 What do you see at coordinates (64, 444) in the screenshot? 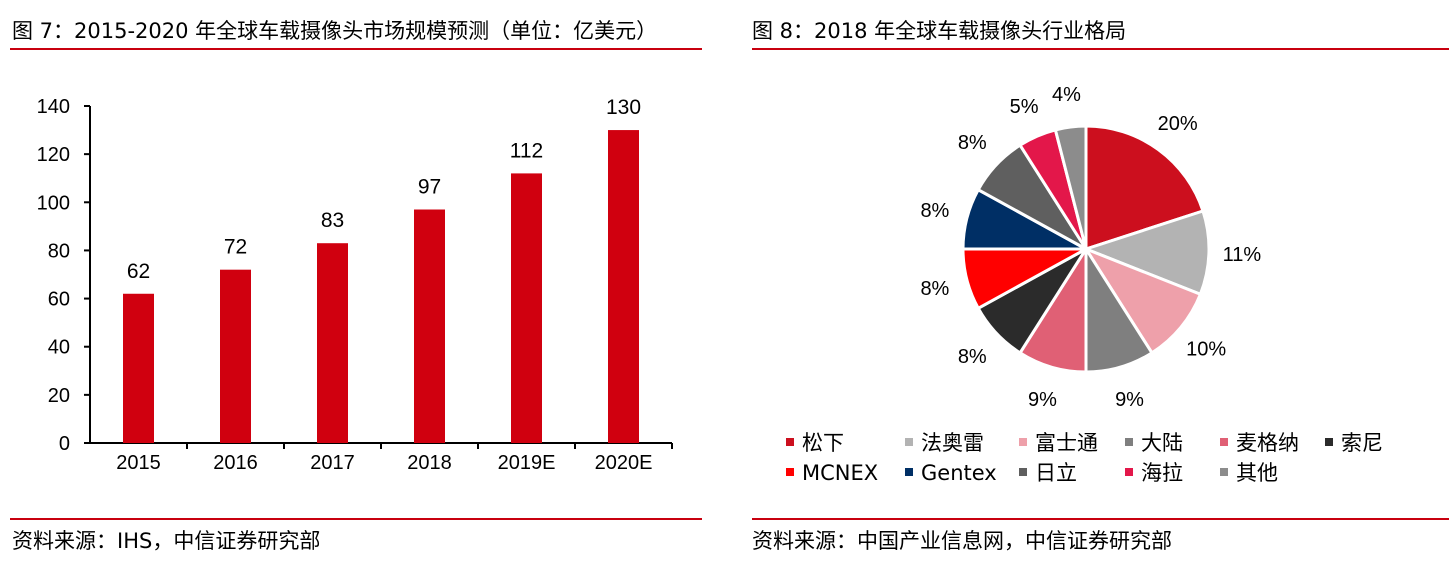
I see `y-tick-label: 0` at bounding box center [64, 444].